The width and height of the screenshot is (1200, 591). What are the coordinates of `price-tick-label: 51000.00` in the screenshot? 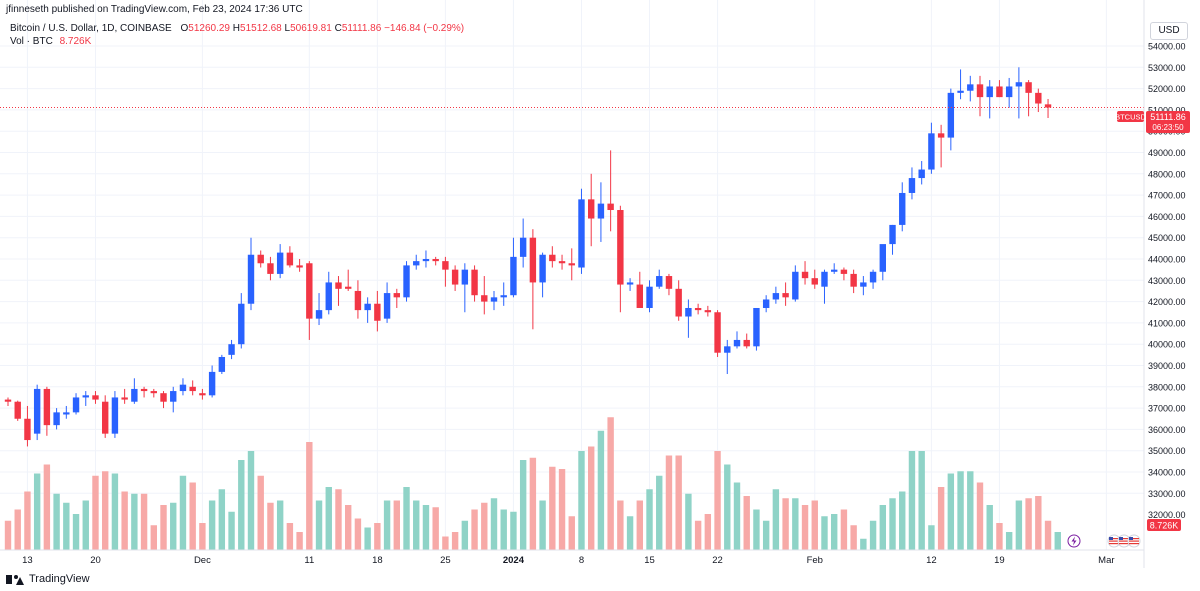 It's located at (1167, 110).